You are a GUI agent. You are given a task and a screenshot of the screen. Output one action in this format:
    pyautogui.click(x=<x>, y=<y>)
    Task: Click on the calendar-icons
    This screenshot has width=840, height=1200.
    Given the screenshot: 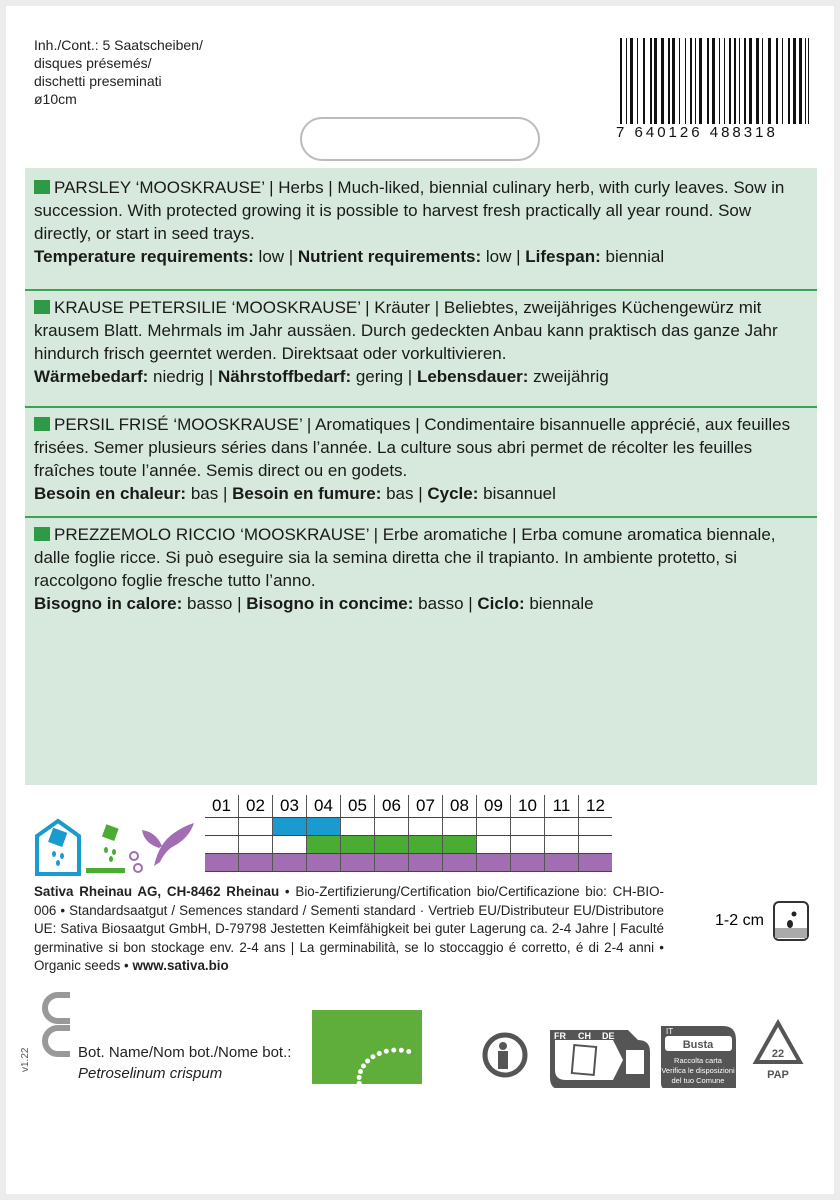 What is the action you would take?
    pyautogui.click(x=114, y=847)
    